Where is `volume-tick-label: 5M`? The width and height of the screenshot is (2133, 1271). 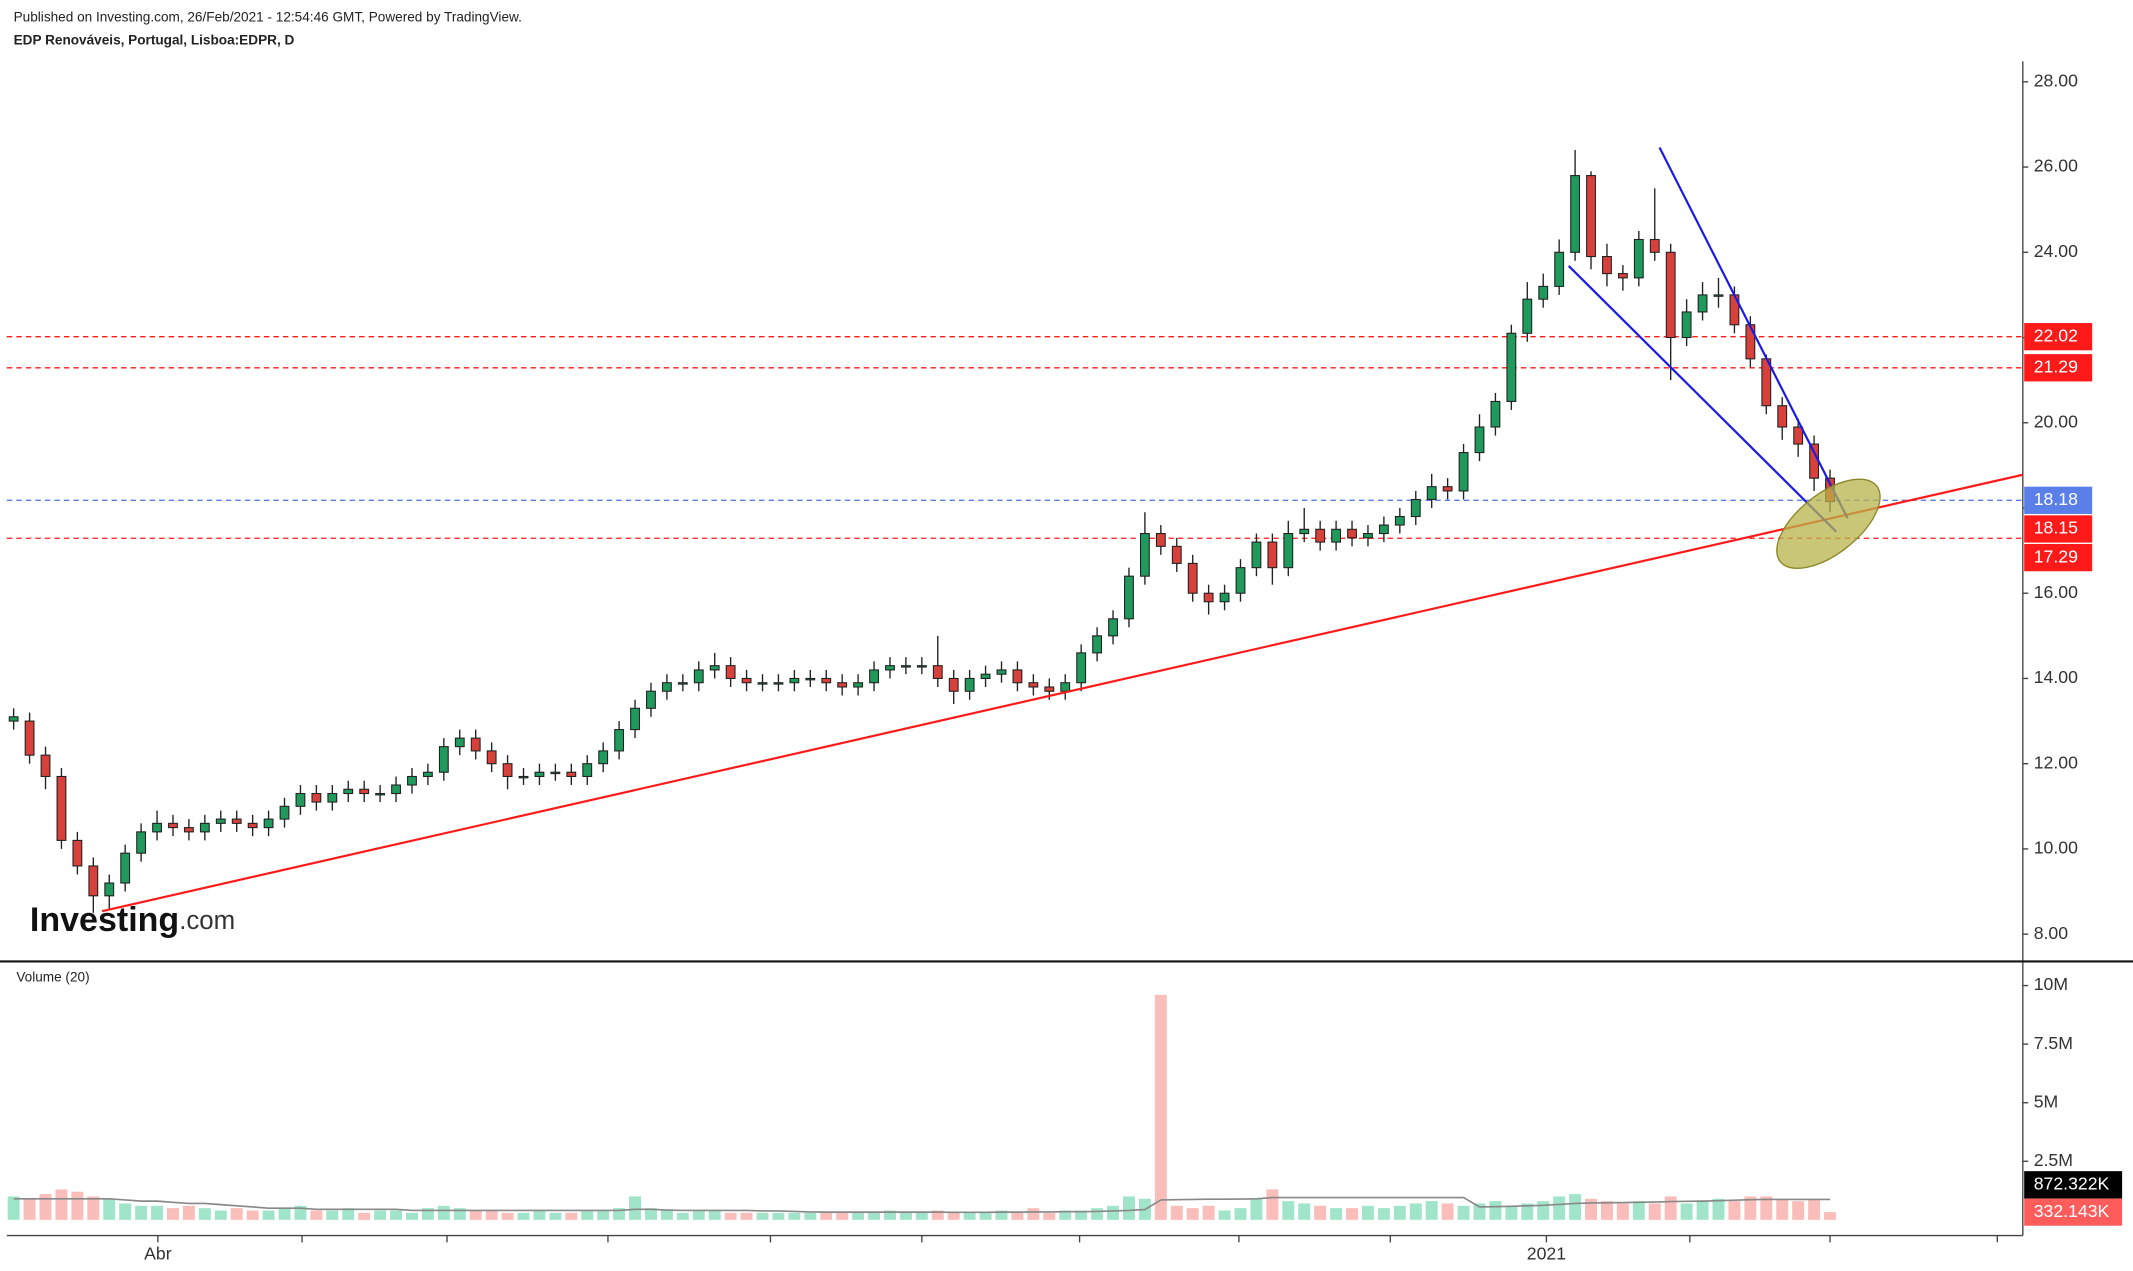
volume-tick-label: 5M is located at coordinates (2046, 1101).